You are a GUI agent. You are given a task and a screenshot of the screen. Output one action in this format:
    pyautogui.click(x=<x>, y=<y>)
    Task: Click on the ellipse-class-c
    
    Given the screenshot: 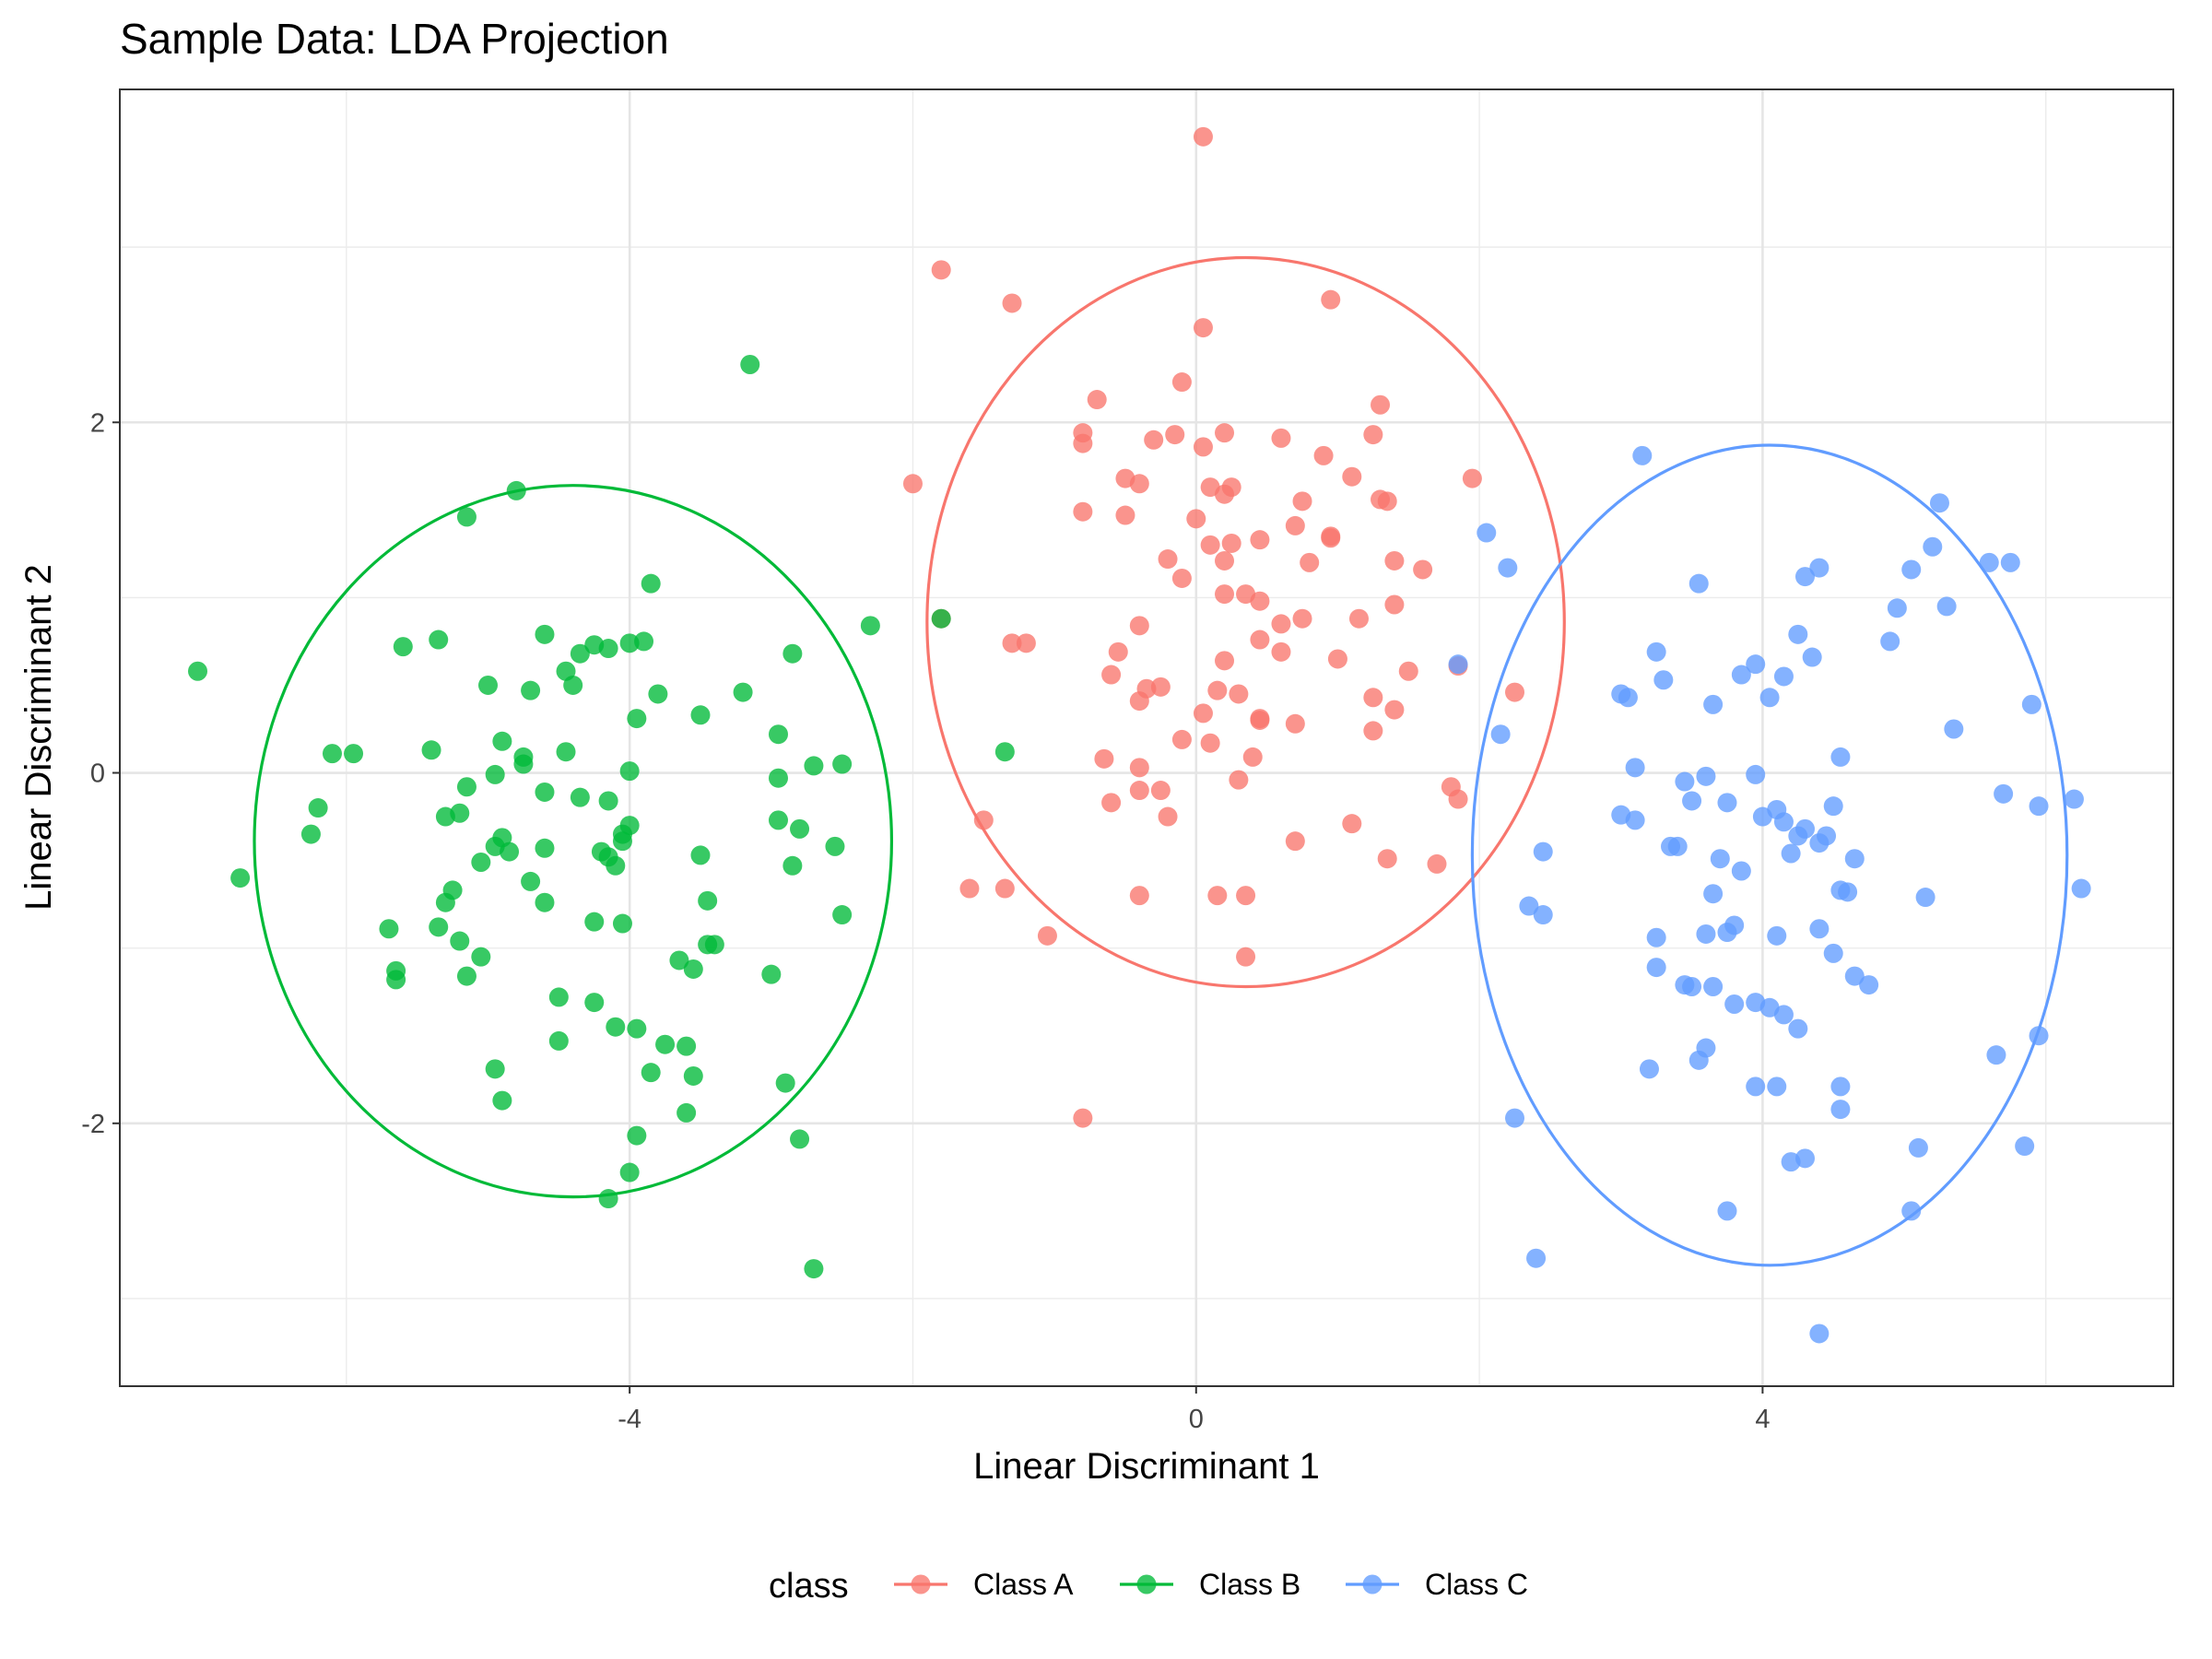 What is the action you would take?
    pyautogui.click(x=1769, y=855)
    